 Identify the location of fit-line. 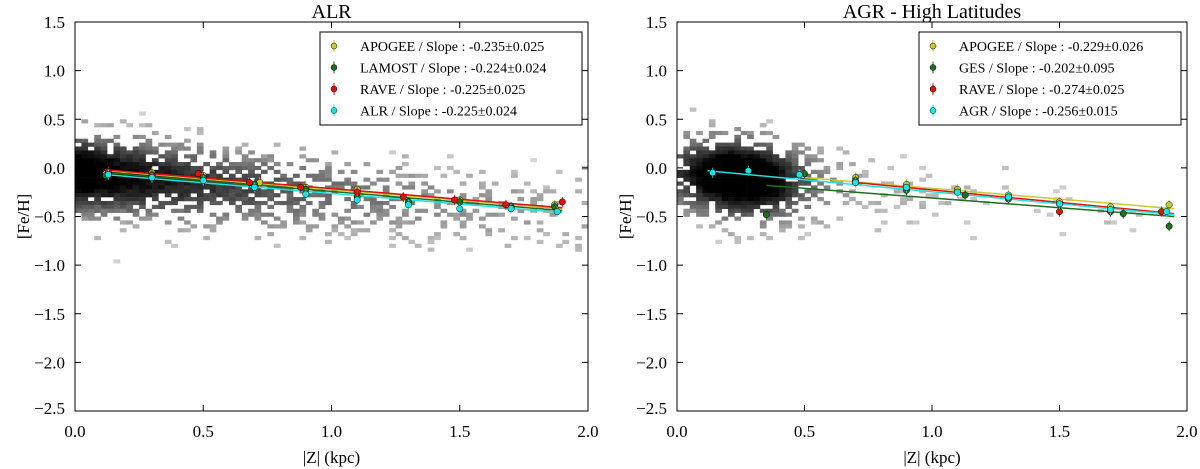
(334, 190).